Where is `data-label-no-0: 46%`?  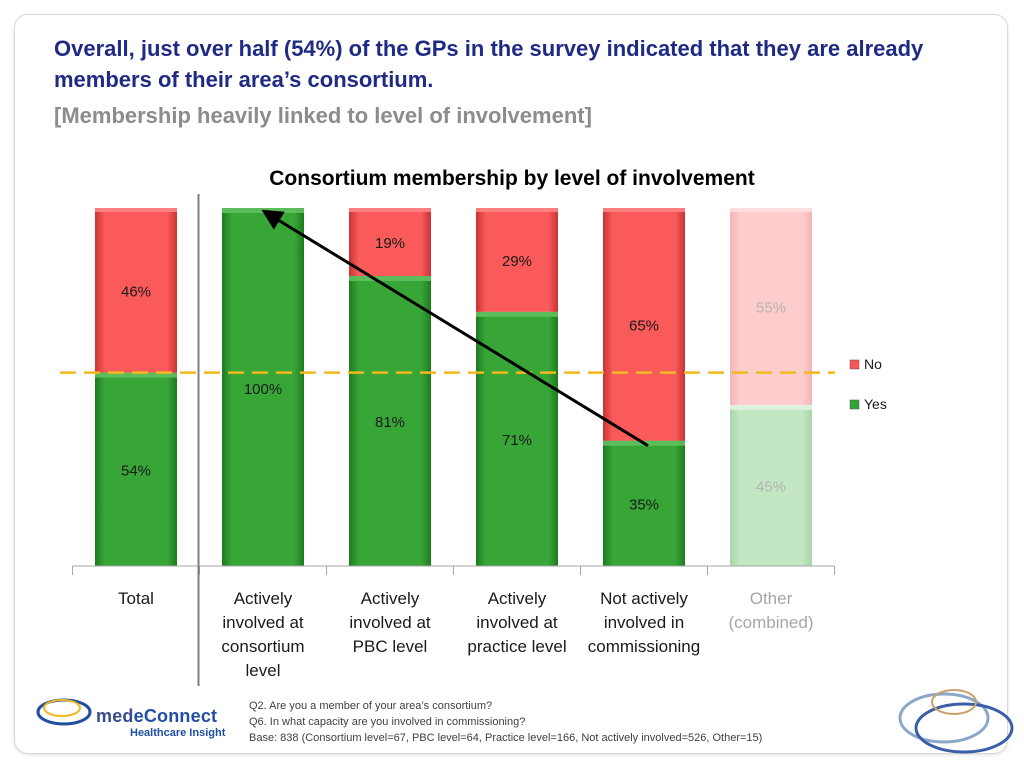
data-label-no-0: 46% is located at coordinates (136, 291).